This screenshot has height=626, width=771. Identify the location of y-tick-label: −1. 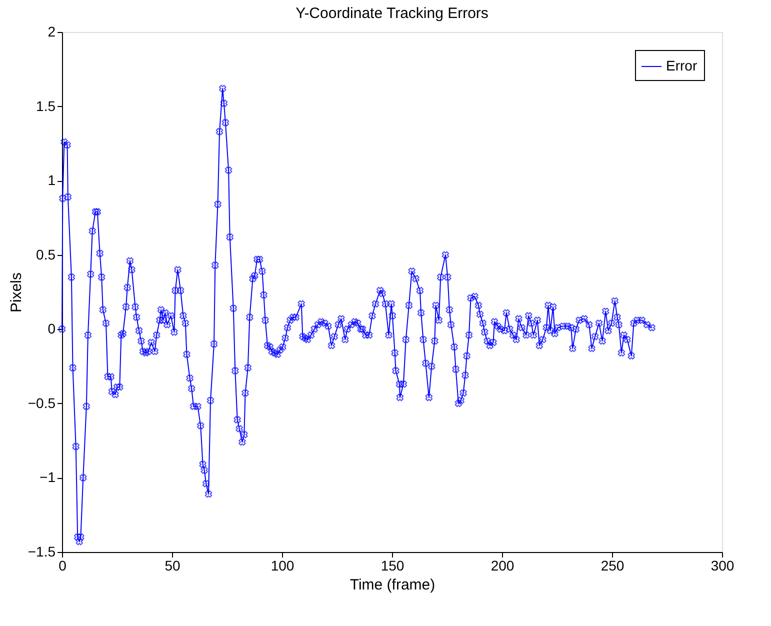
(48, 477).